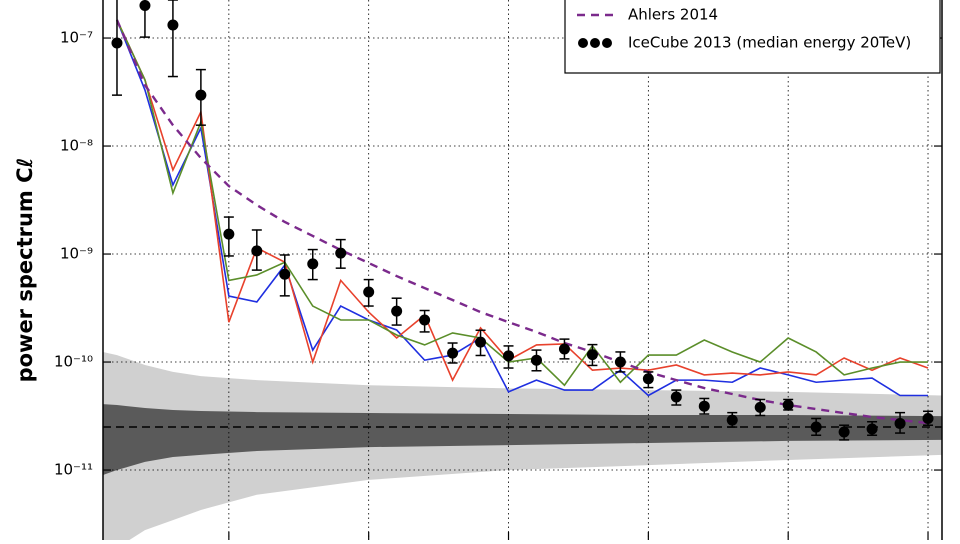 Image resolution: width=960 pixels, height=544 pixels. Describe the element at coordinates (73, 362) in the screenshot. I see `y-tick-label: 10⁻¹⁰` at that location.